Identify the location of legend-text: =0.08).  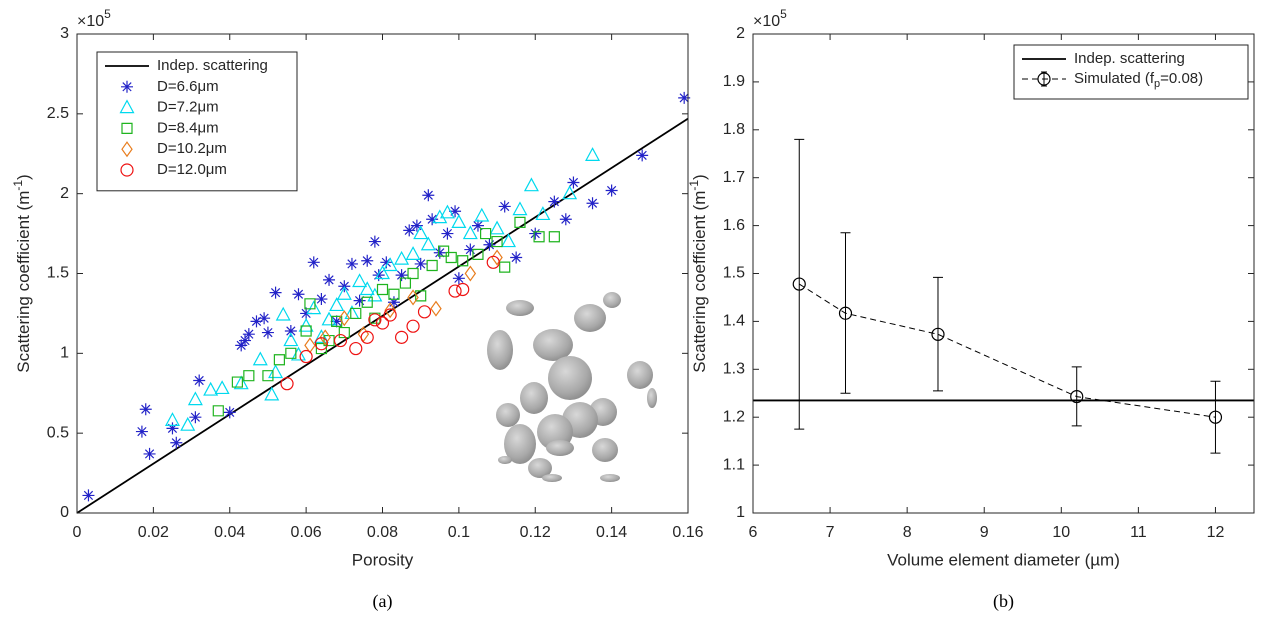
(1181, 78).